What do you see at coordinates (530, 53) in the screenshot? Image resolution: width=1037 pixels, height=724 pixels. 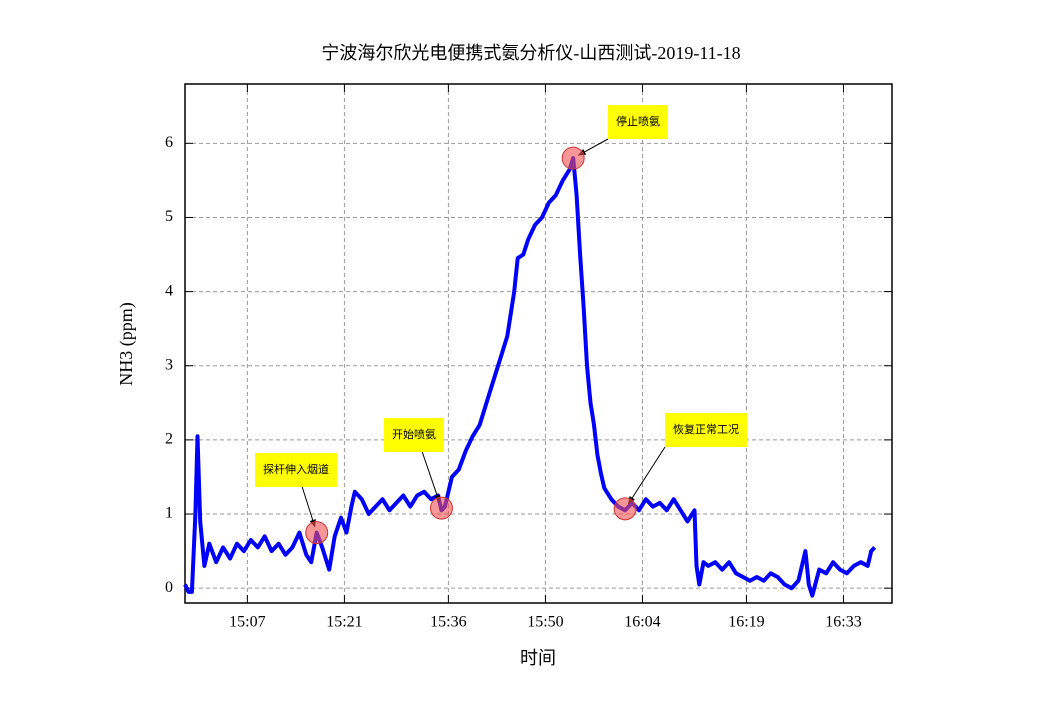 I see `chart-title: 宁波海尔欣光电便携式氨分析仪-山西测试-2019-11-18` at bounding box center [530, 53].